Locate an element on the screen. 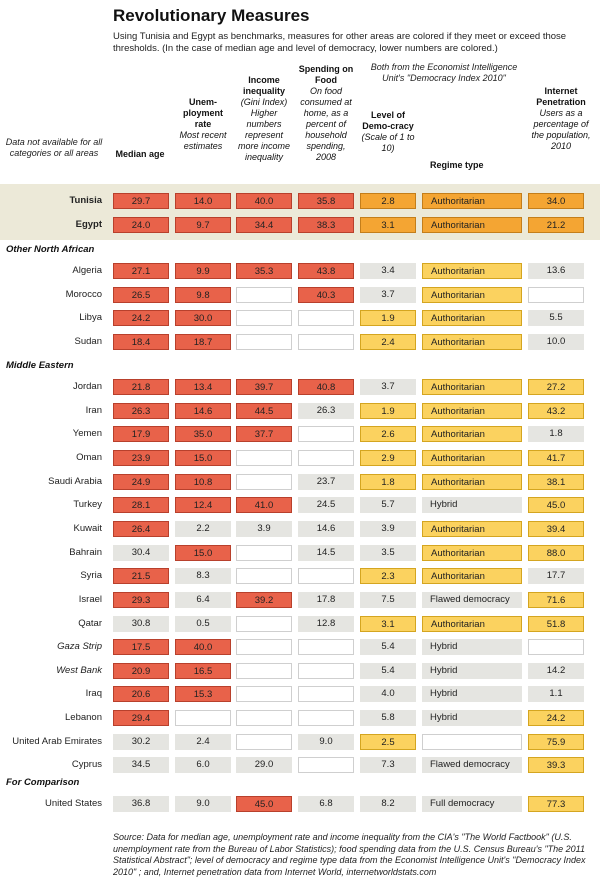 The image size is (600, 880). data-cell: 8.3 is located at coordinates (203, 576).